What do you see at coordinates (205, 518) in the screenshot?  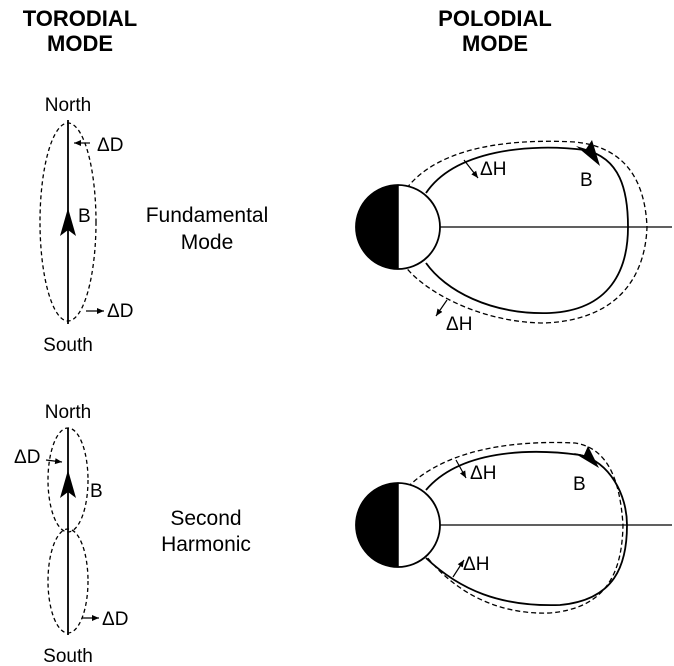 I see `second-harmonic-label-line1: Second` at bounding box center [205, 518].